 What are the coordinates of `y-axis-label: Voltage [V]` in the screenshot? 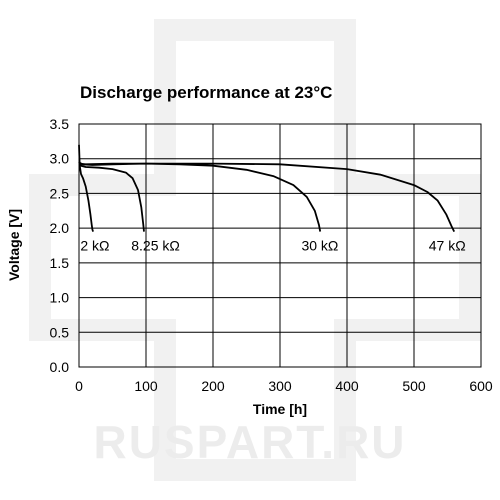 It's located at (14, 245).